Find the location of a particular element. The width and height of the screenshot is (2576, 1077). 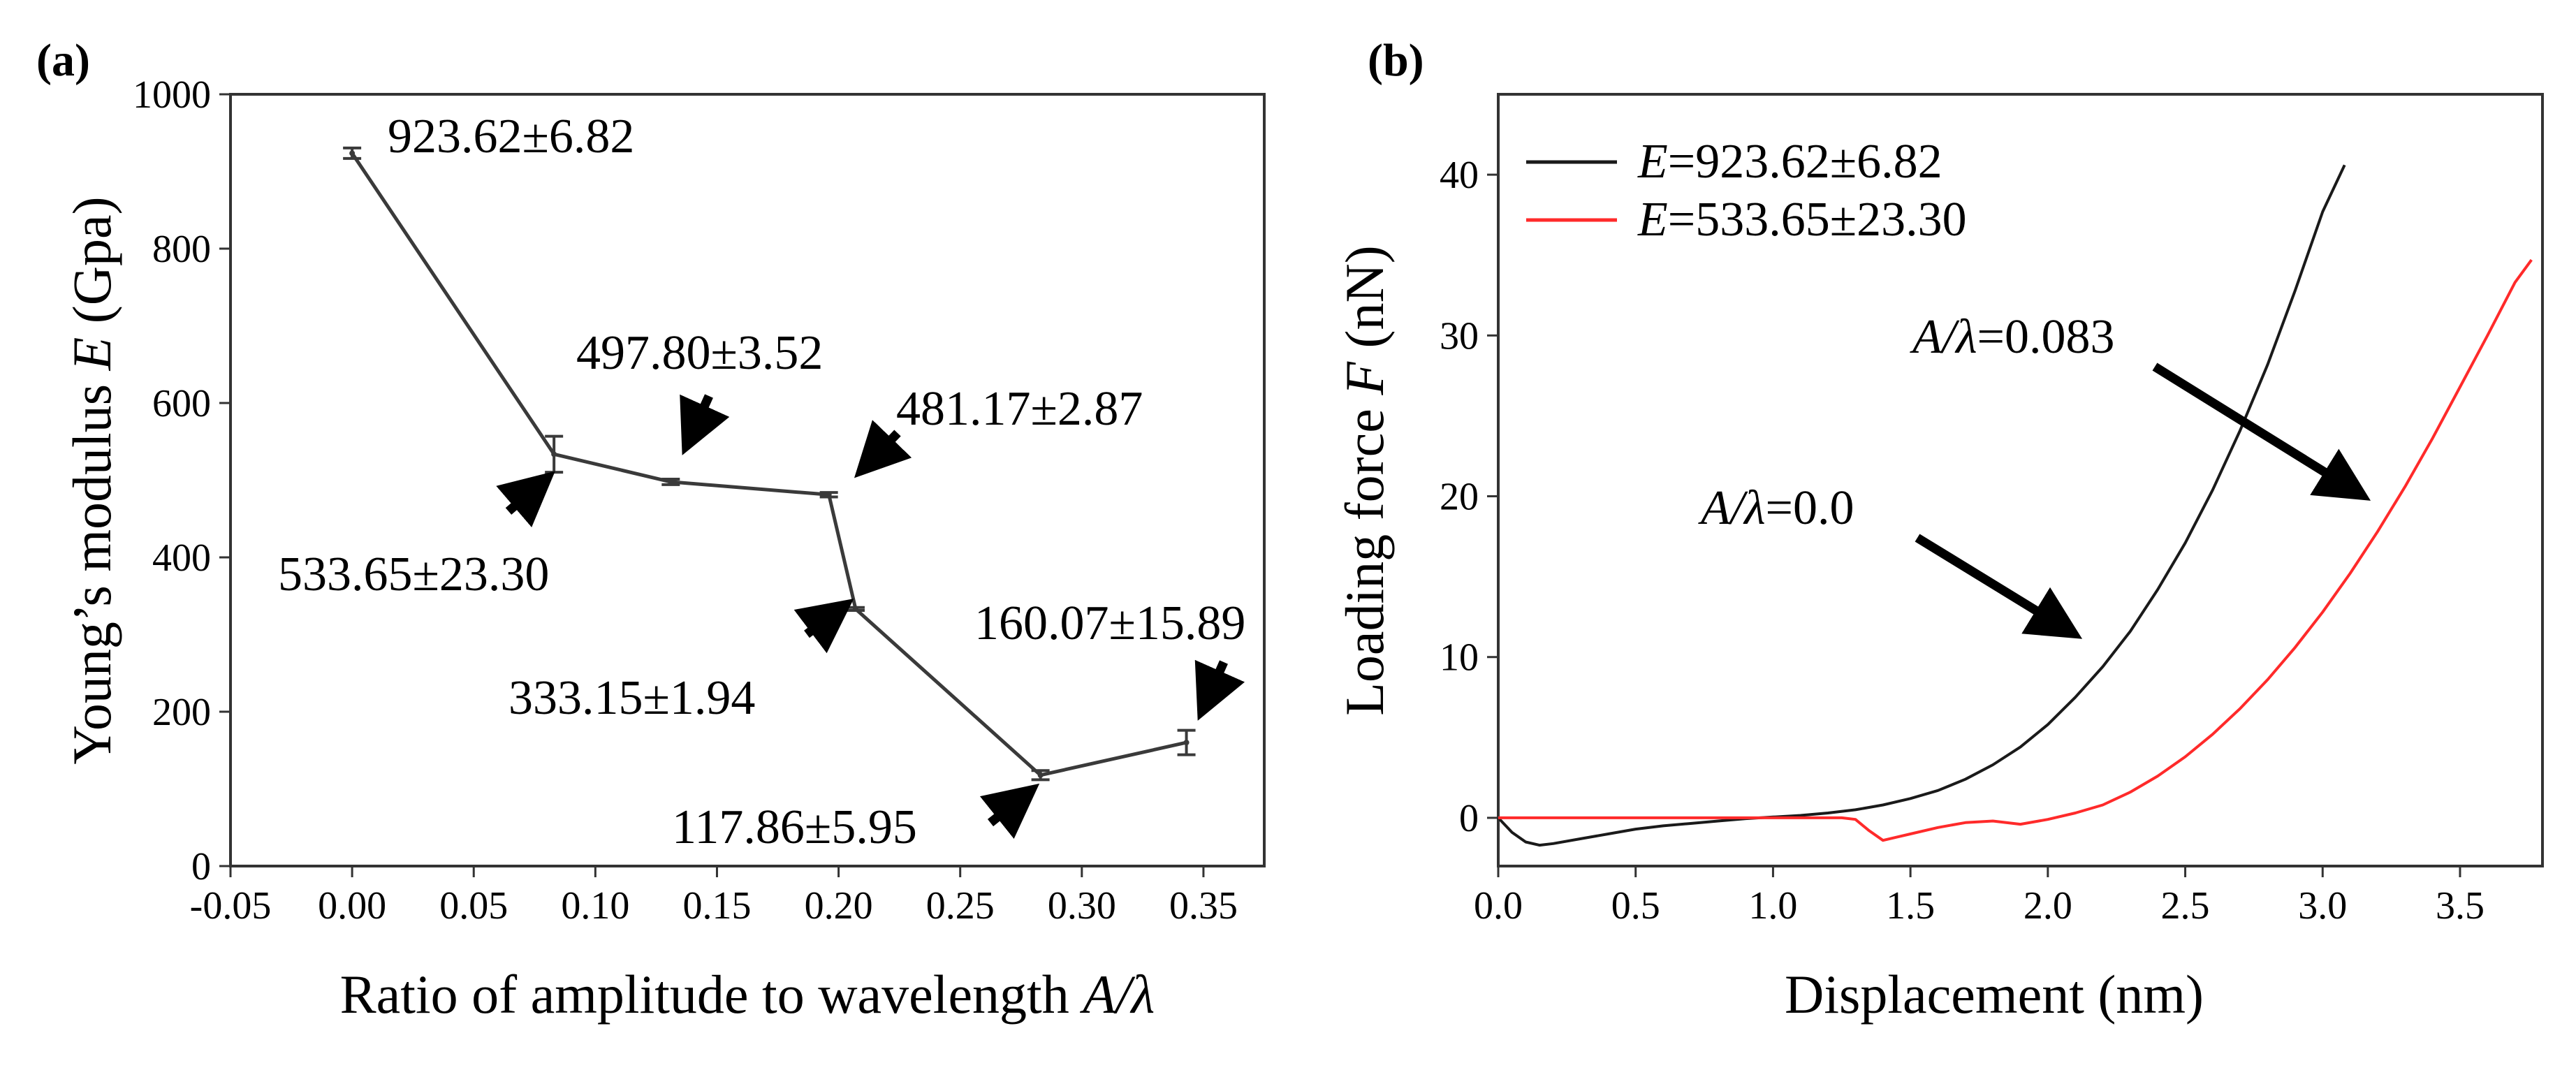

panel-b-ytick-label-4: 40 is located at coordinates (1459, 175).